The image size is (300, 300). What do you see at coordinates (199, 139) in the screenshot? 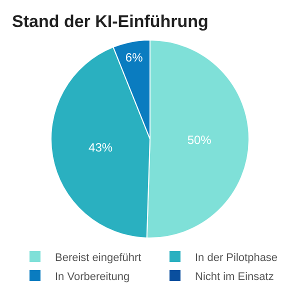
I see `data-label: 50%` at bounding box center [199, 139].